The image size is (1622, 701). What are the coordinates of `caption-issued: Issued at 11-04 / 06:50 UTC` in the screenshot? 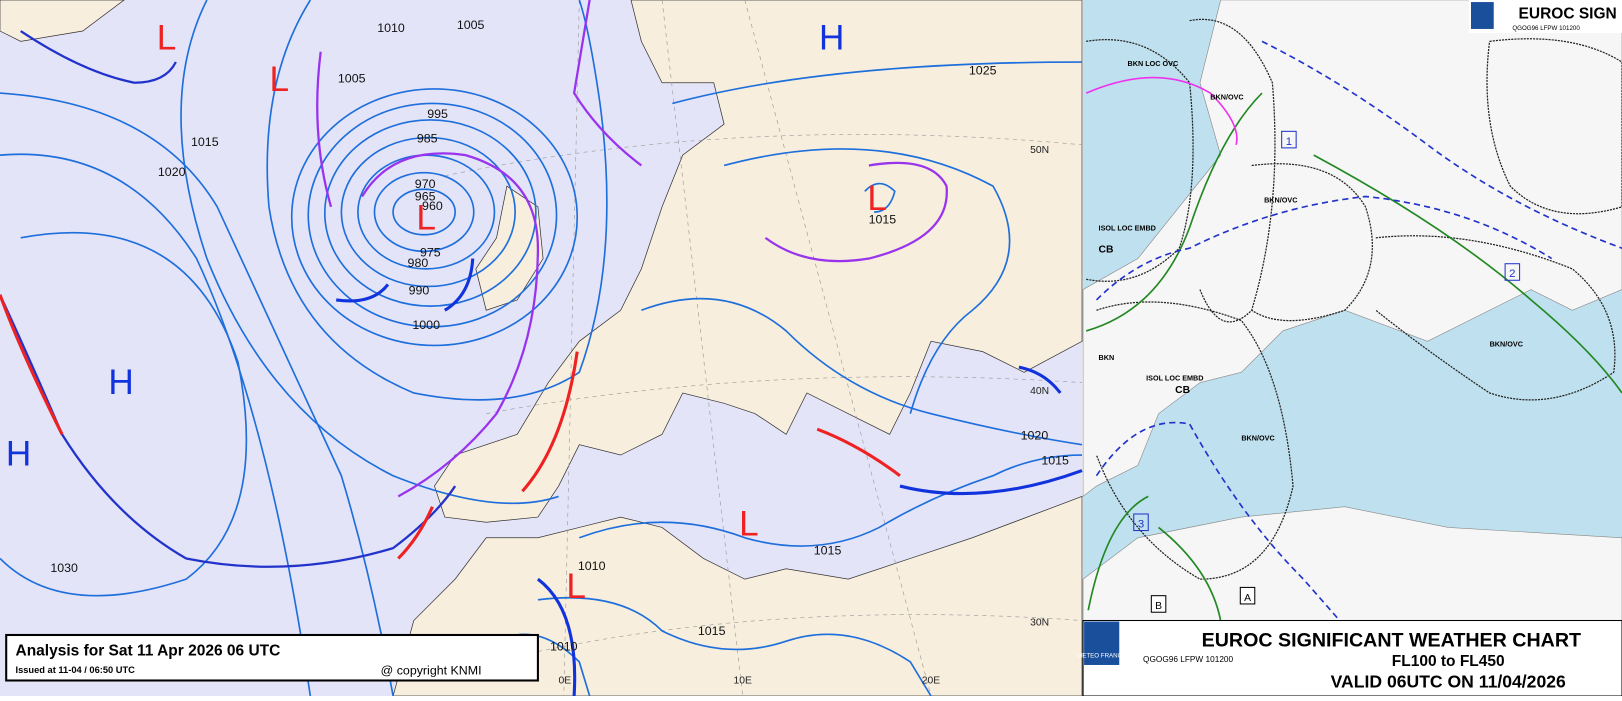 It's located at (76, 670).